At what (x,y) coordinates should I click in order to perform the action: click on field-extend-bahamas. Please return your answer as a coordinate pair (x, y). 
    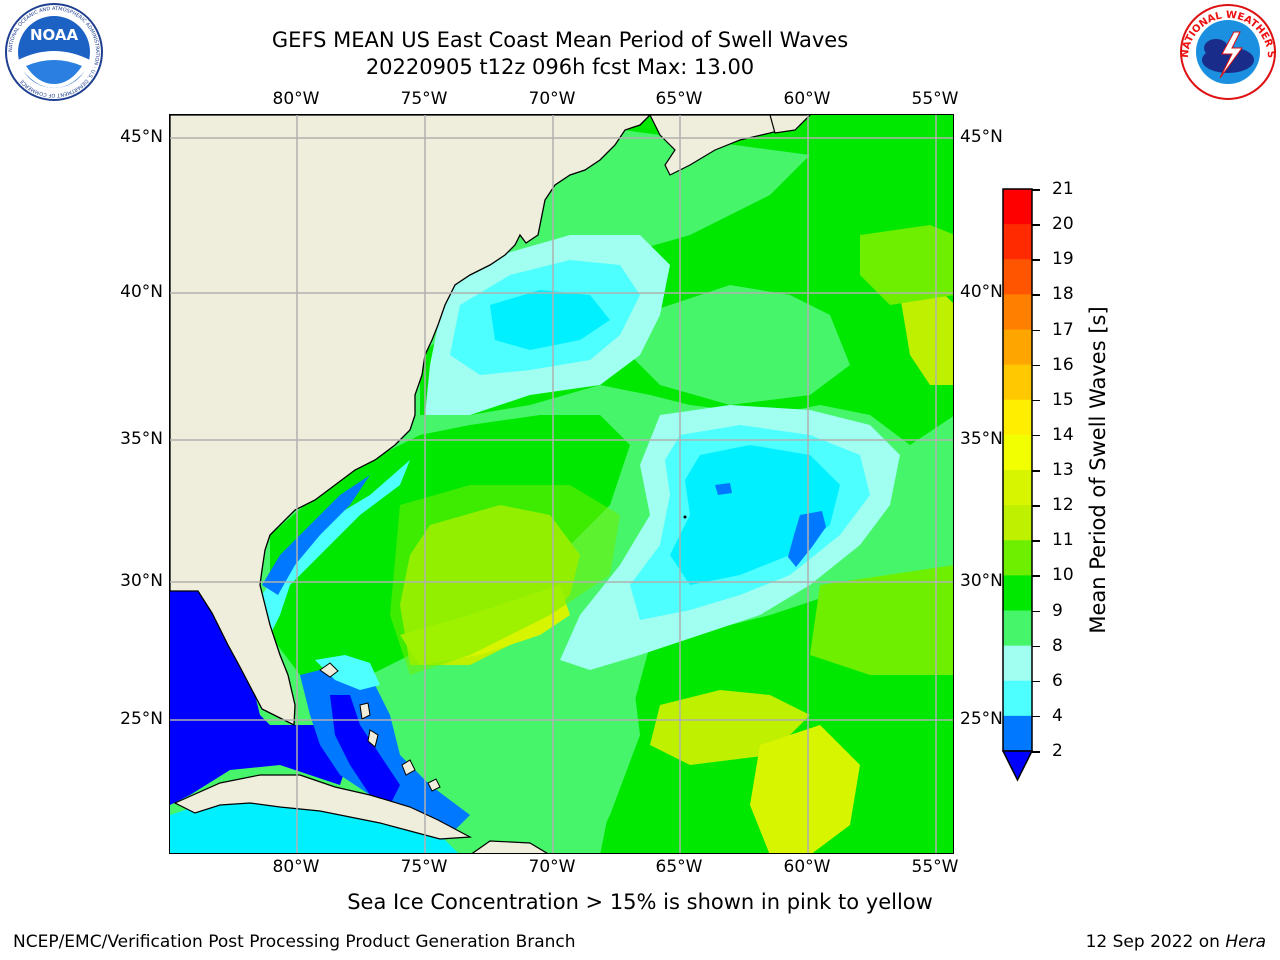
    Looking at the image, I should click on (365, 750).